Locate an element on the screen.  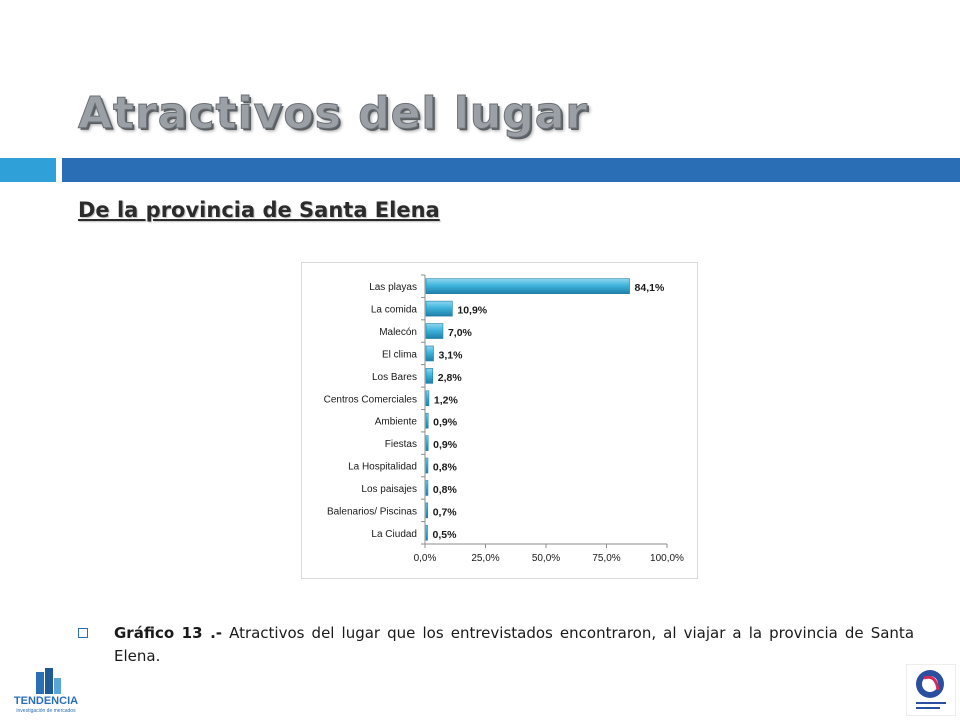
data-label: 0,5% is located at coordinates (445, 535).